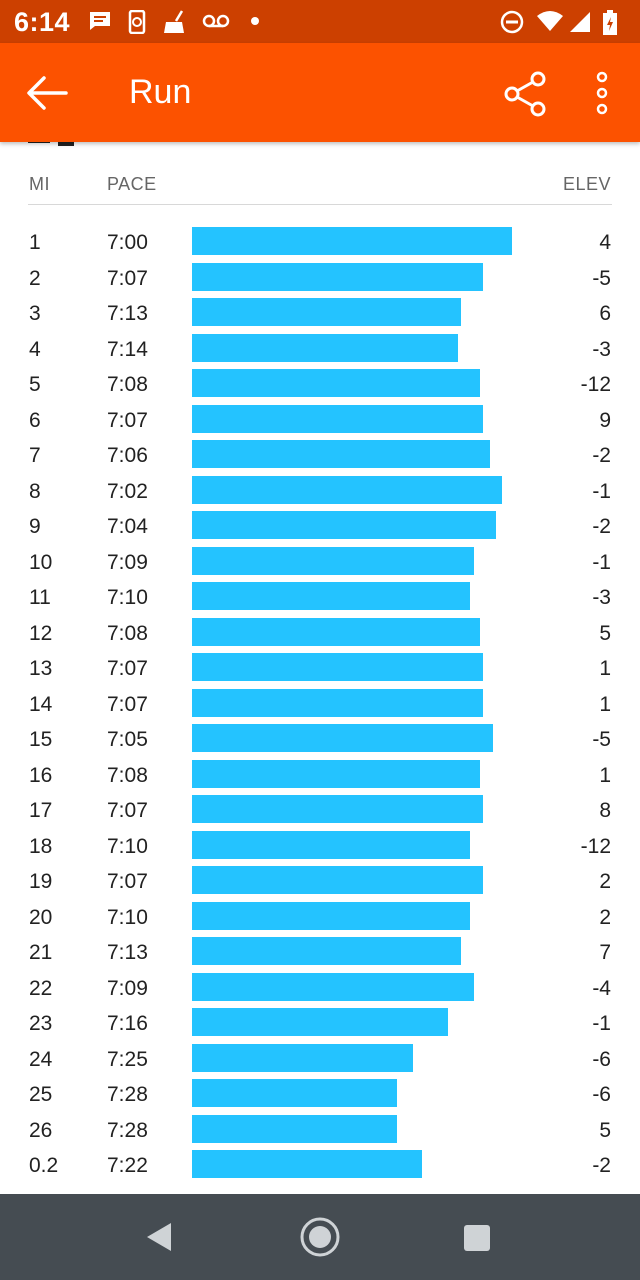  Describe the element at coordinates (100, 21) in the screenshot. I see `message-icon` at that location.